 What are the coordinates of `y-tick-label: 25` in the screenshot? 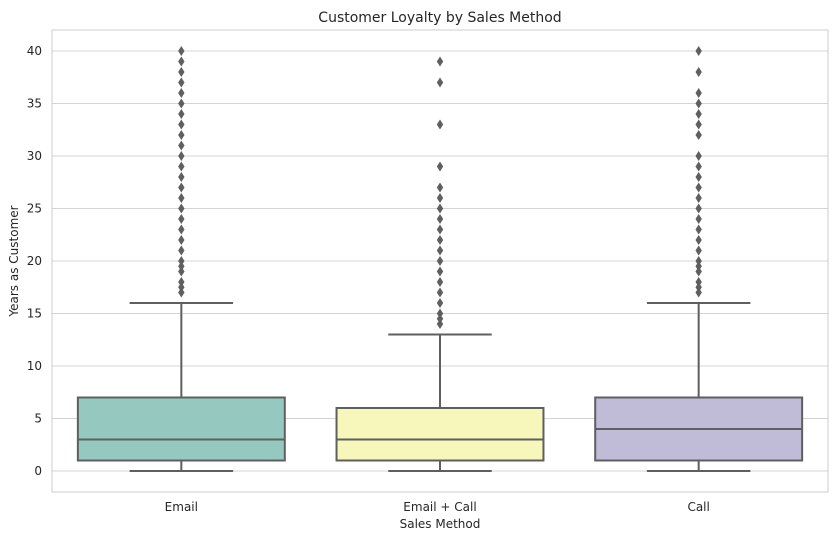 It's located at (34, 209).